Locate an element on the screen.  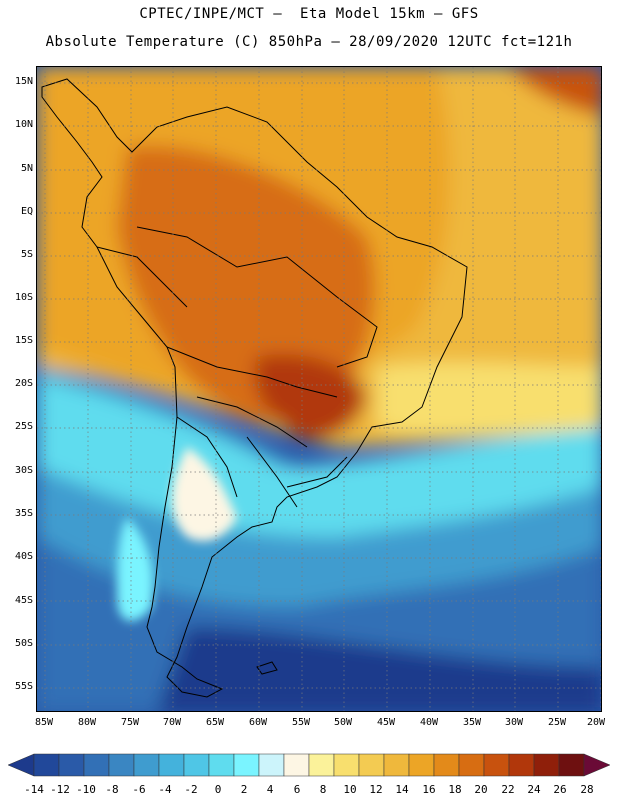
lon-label-30w: 30W is located at coordinates (514, 722).